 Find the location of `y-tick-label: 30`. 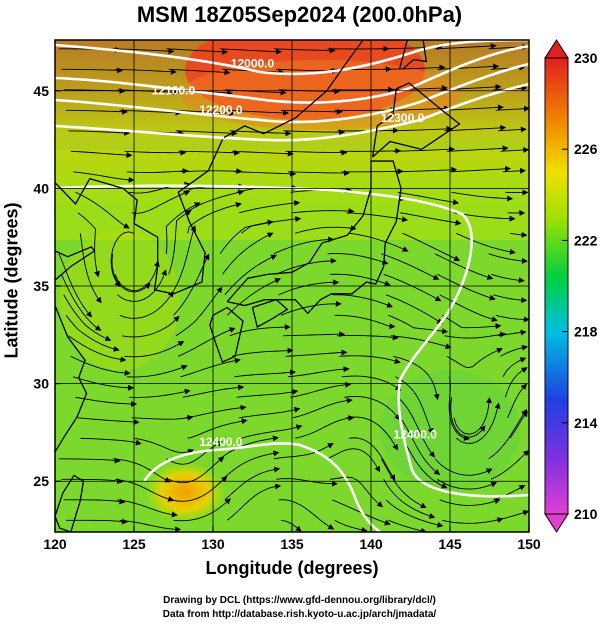

y-tick-label: 30 is located at coordinates (41, 384).